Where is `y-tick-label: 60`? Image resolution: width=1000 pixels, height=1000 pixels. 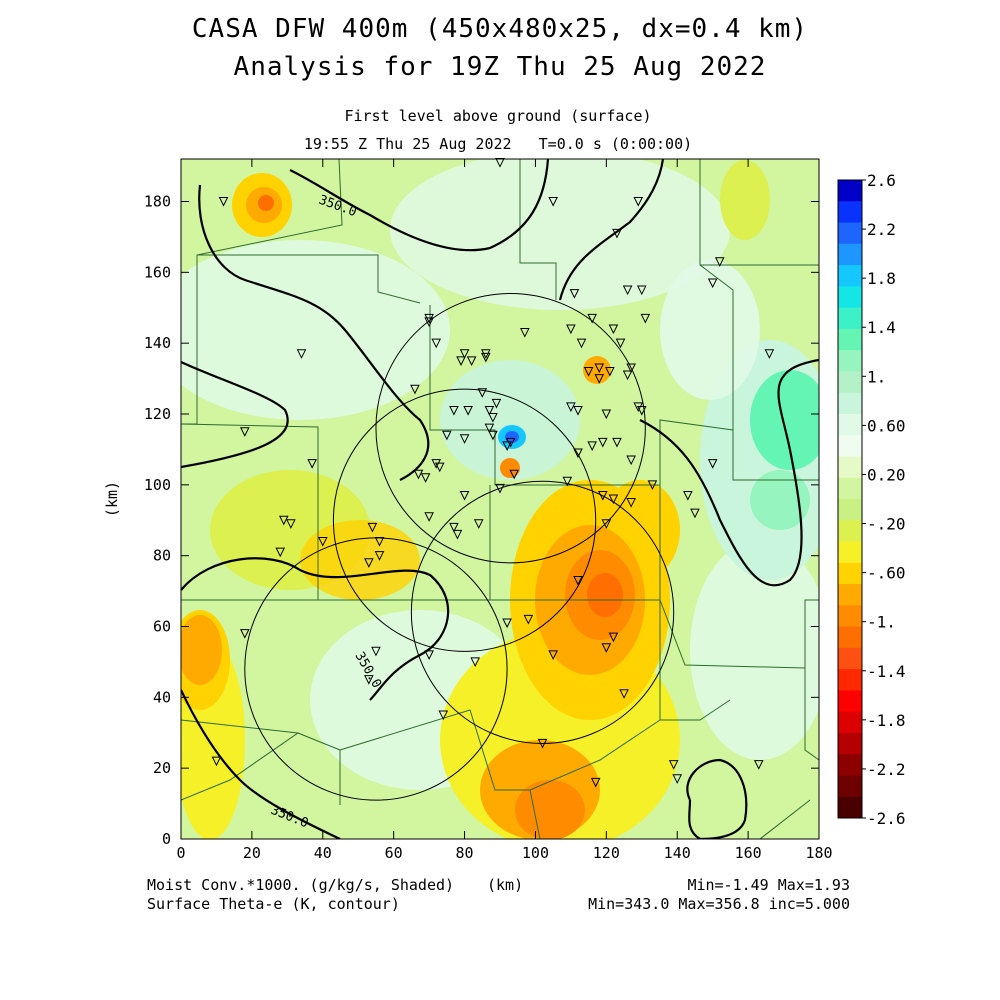 y-tick-label: 60 is located at coordinates (162, 627).